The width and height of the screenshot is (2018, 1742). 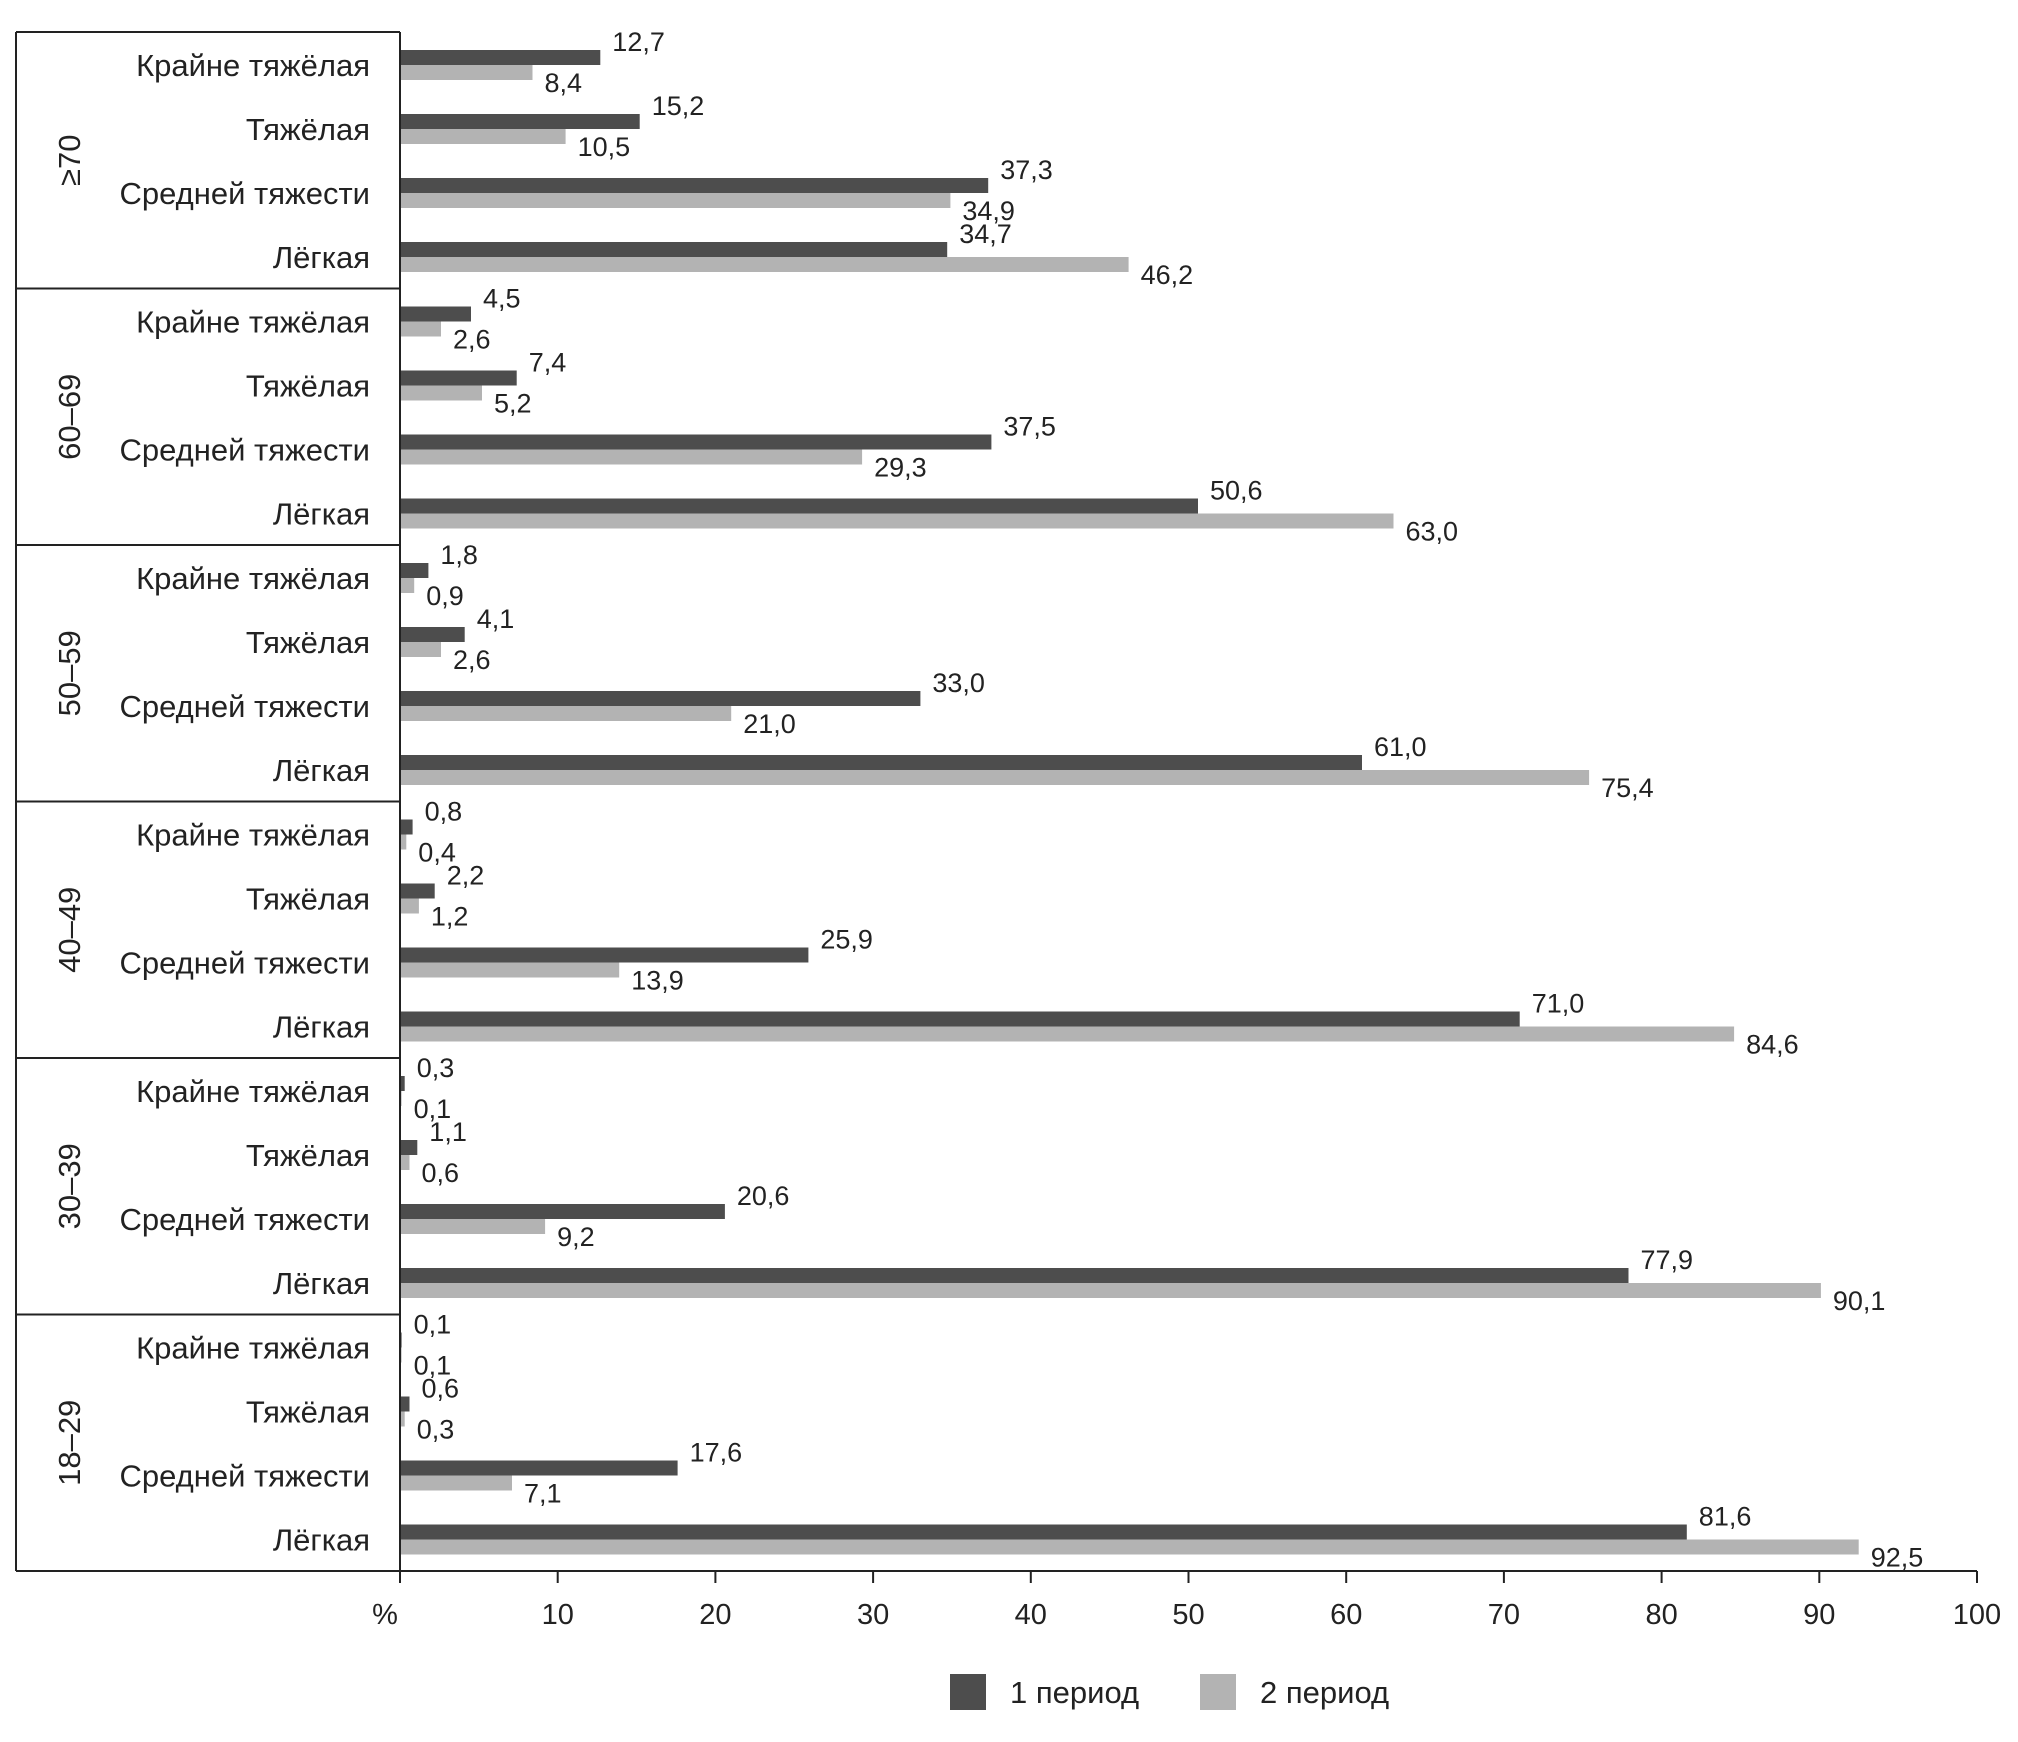 What do you see at coordinates (769, 724) in the screenshot?
I see `data-label-period-2: 21,0` at bounding box center [769, 724].